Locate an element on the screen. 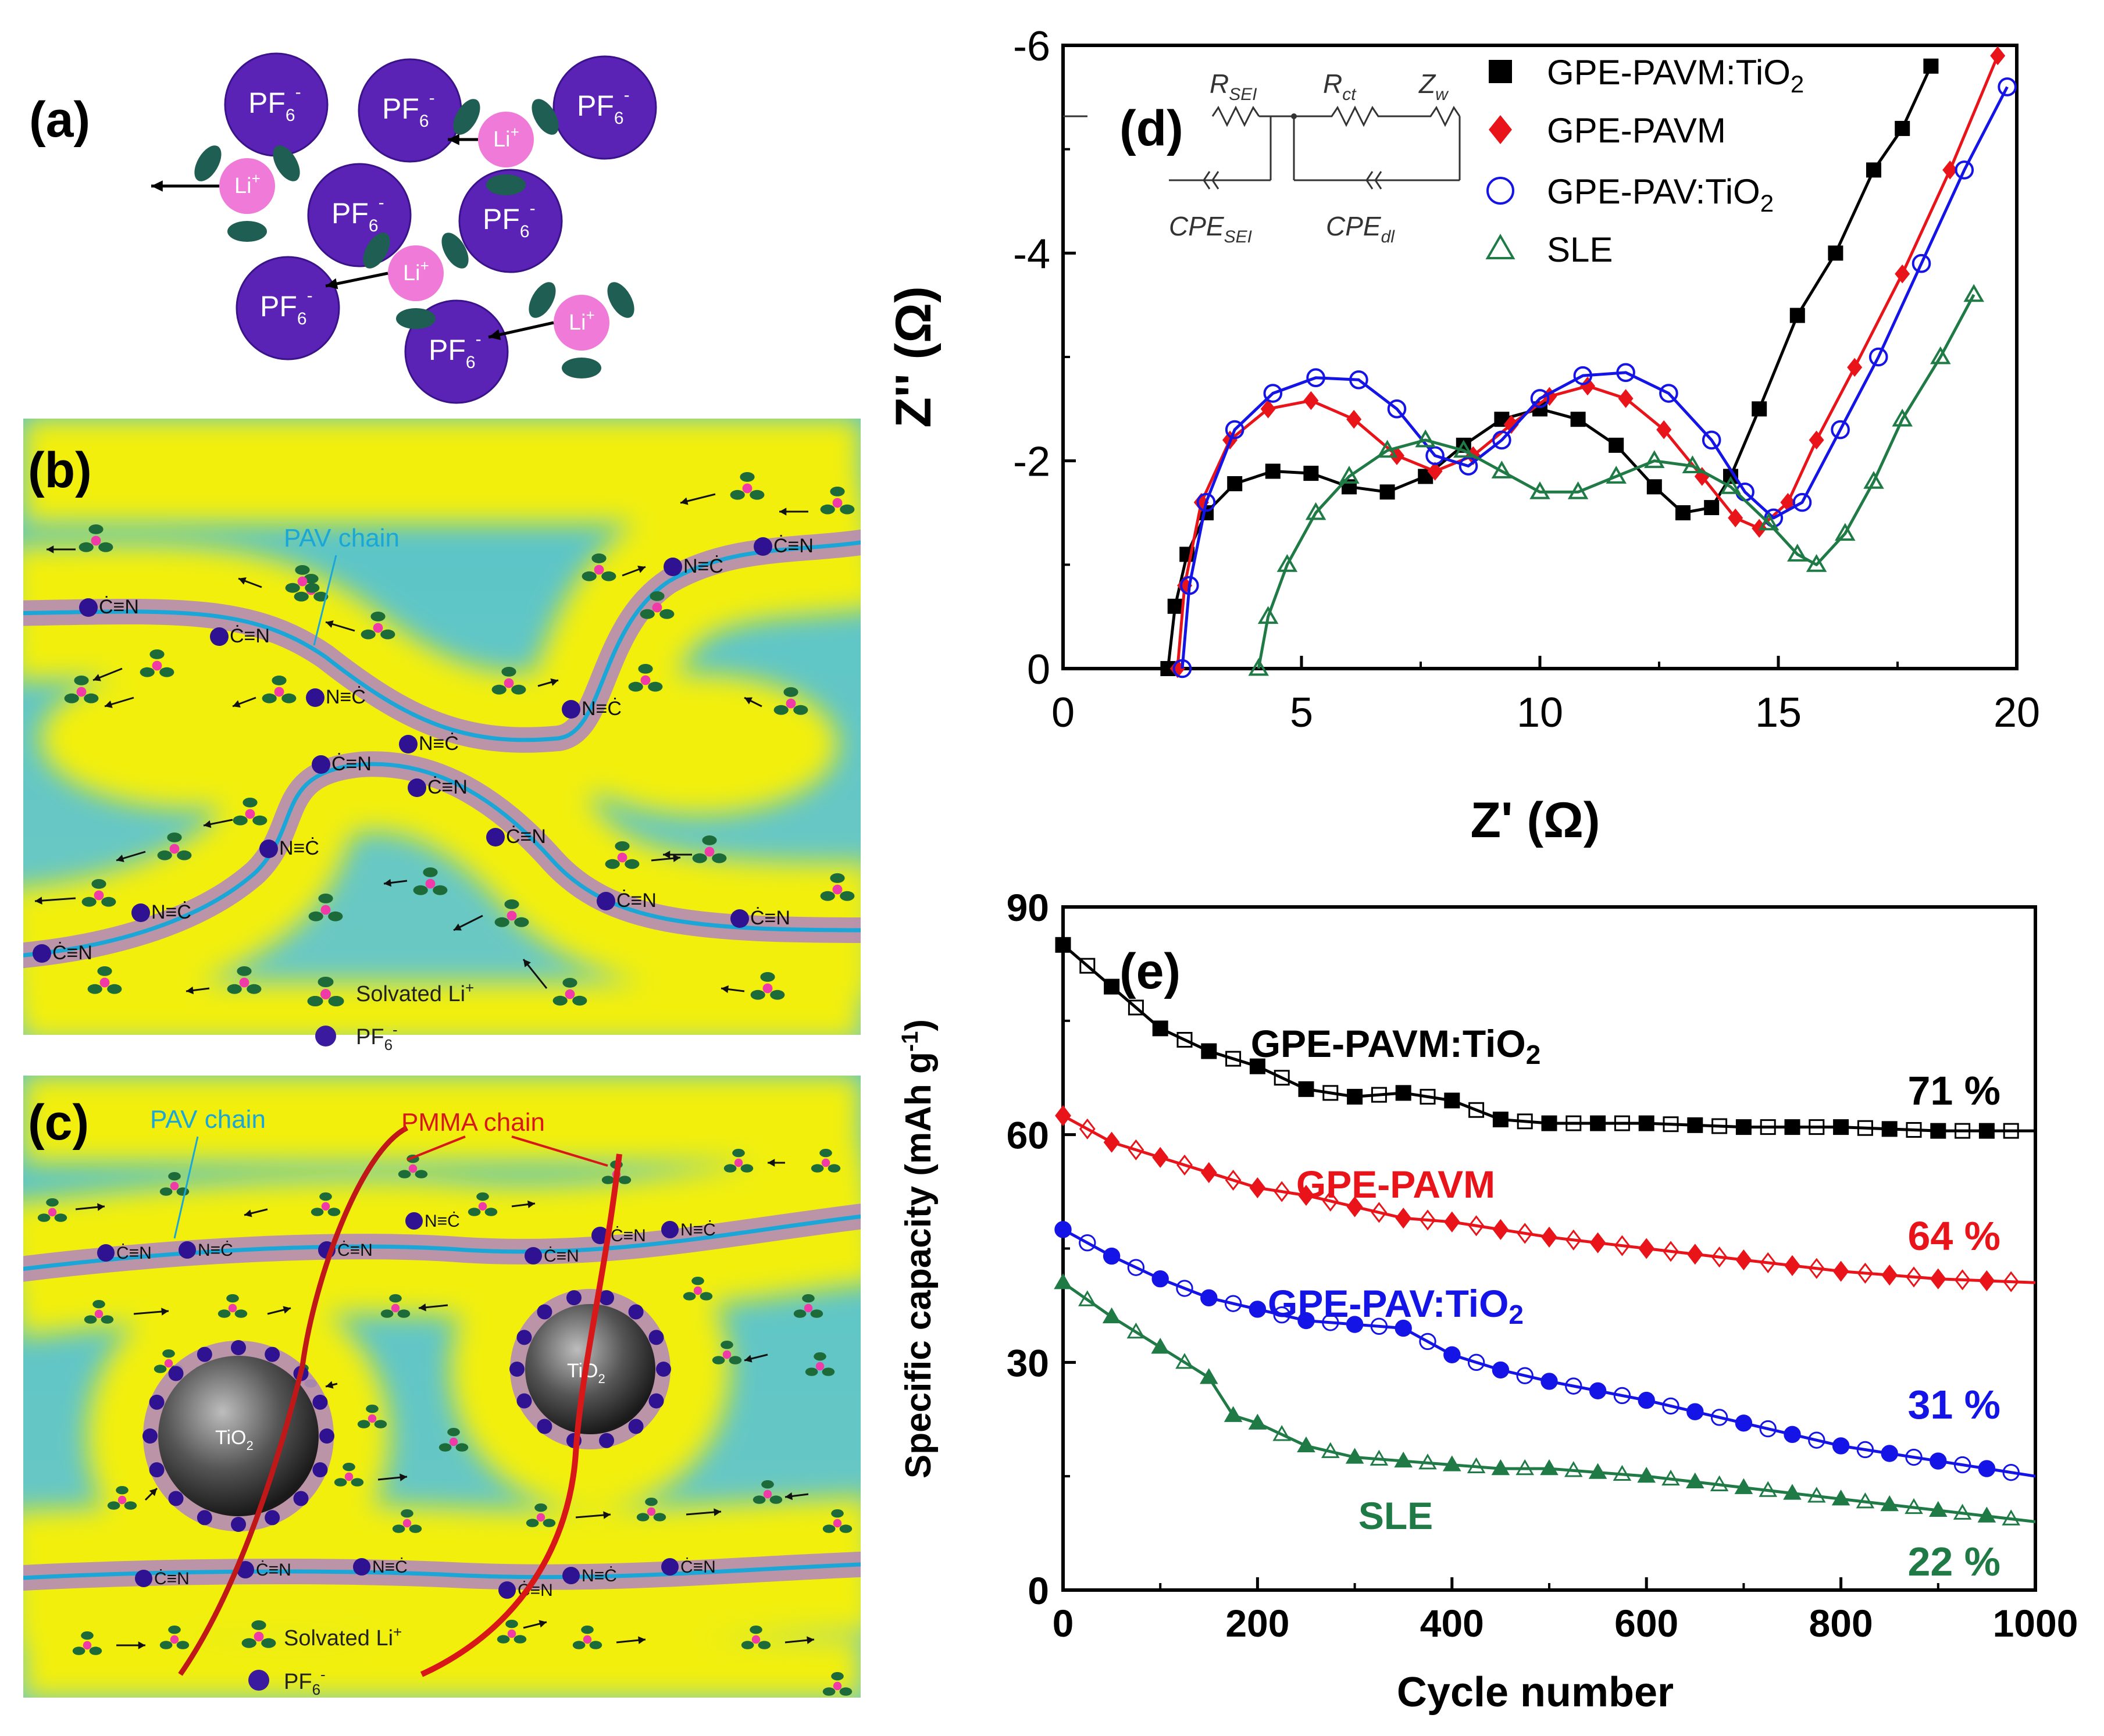 This screenshot has width=2104, height=1736. legend-b-pf6-label: PF6- is located at coordinates (377, 1037).